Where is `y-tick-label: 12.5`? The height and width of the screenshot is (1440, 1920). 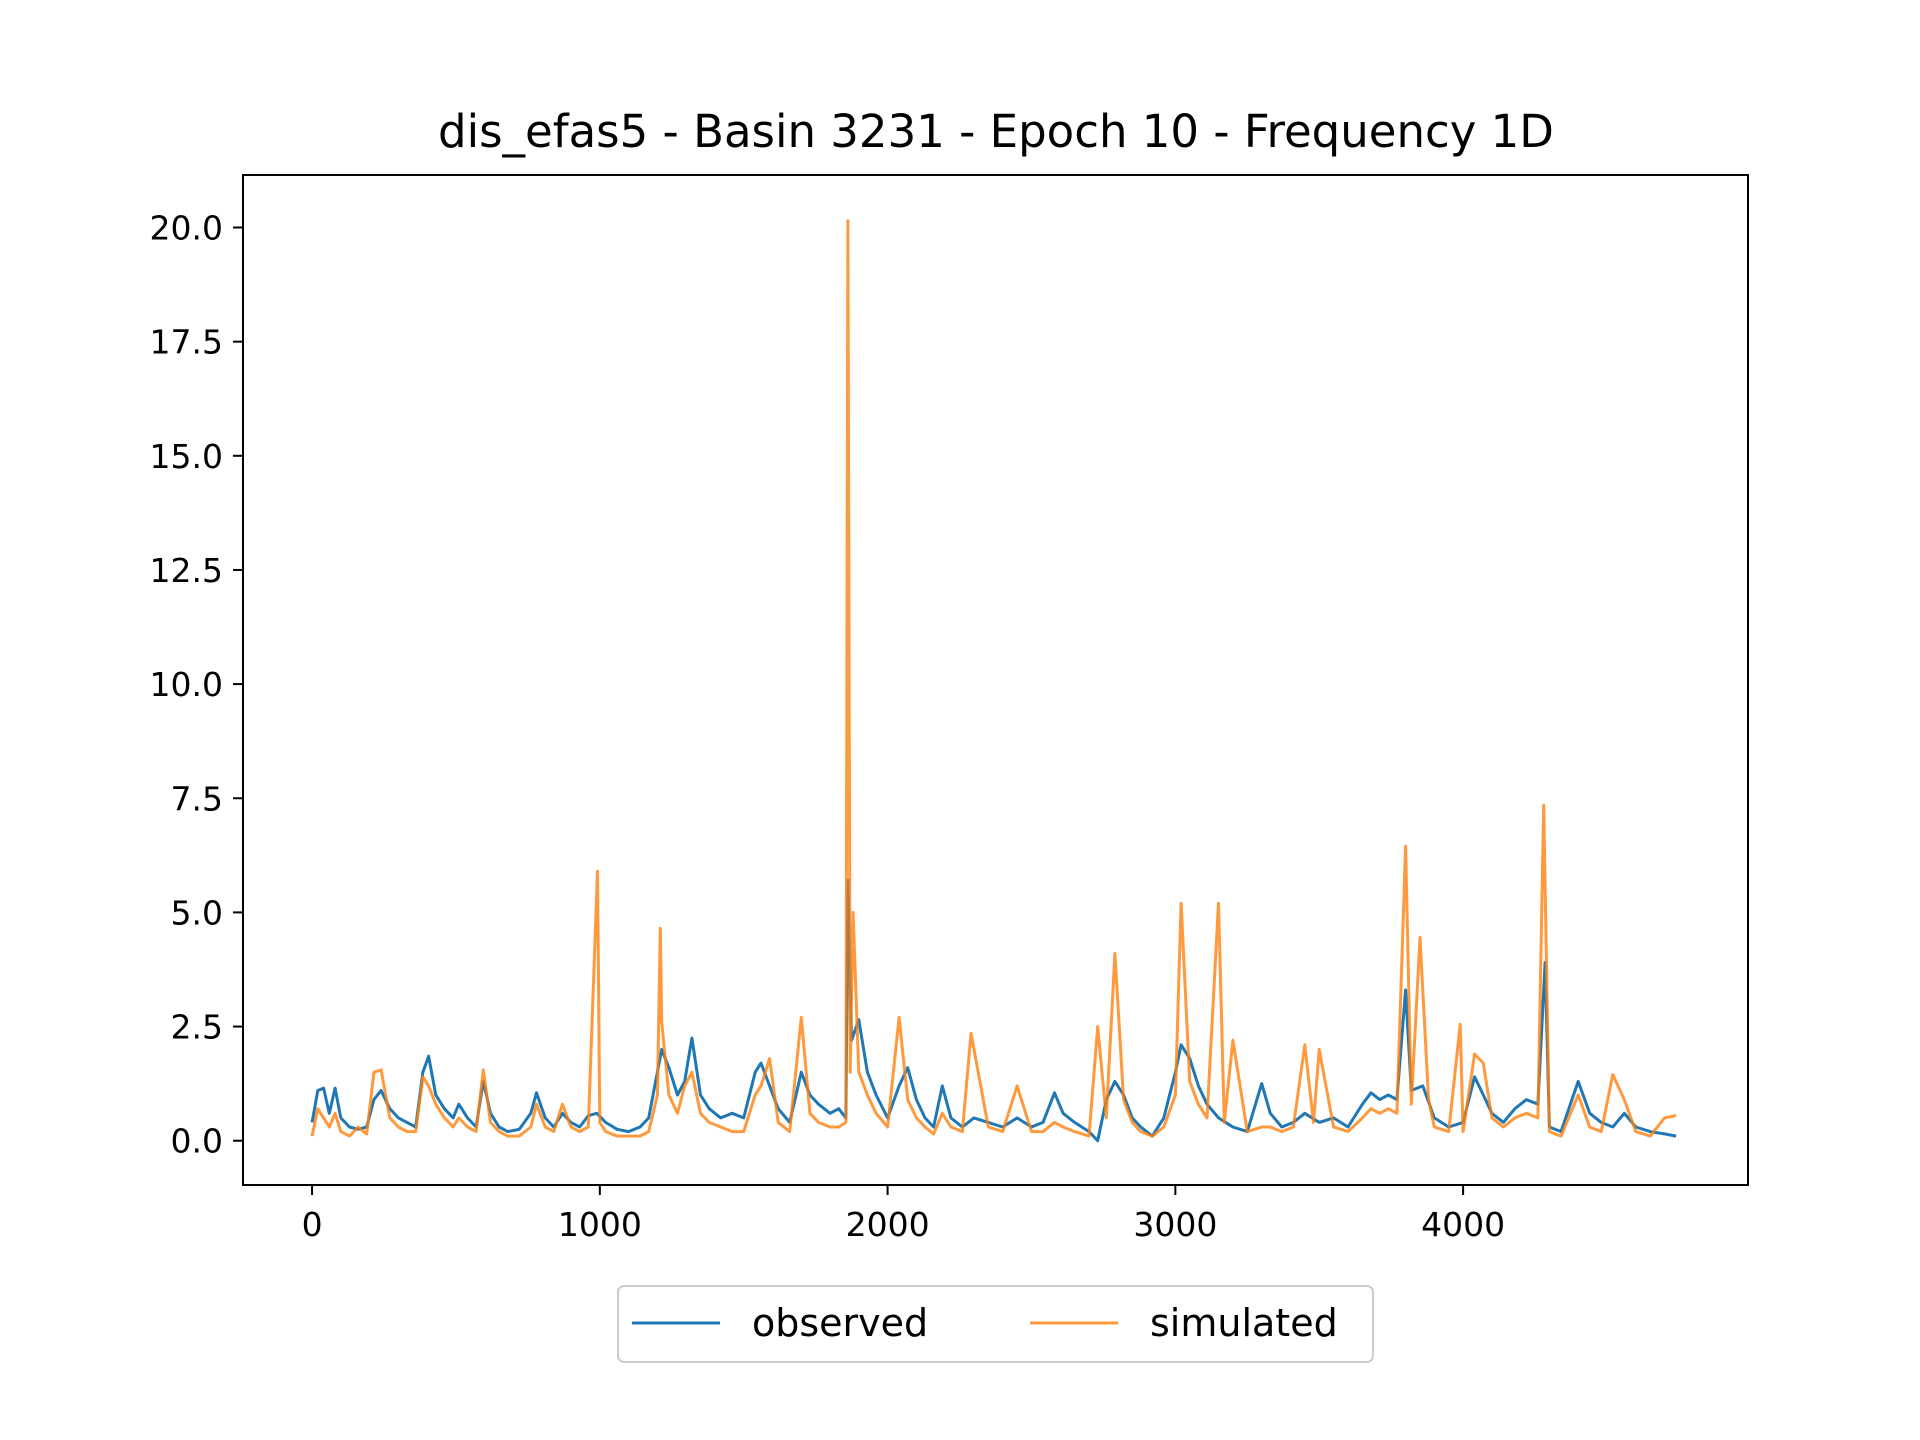
y-tick-label: 12.5 is located at coordinates (186, 570).